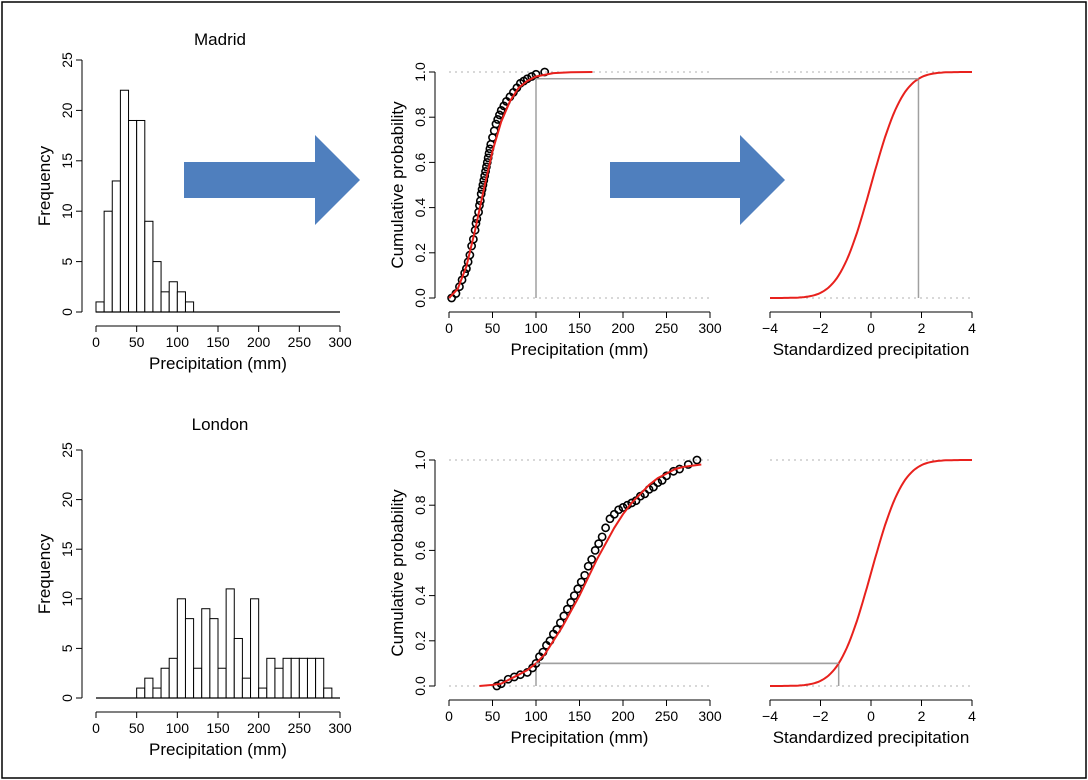  What do you see at coordinates (871, 349) in the screenshot?
I see `x-axis-title: Standardized precipitation` at bounding box center [871, 349].